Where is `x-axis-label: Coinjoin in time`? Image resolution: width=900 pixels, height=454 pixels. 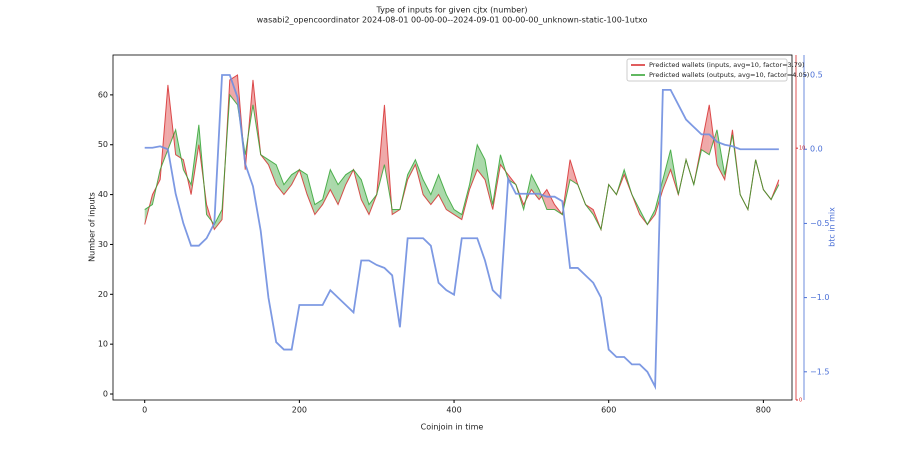
x-axis-label: Coinjoin in time is located at coordinates (452, 427).